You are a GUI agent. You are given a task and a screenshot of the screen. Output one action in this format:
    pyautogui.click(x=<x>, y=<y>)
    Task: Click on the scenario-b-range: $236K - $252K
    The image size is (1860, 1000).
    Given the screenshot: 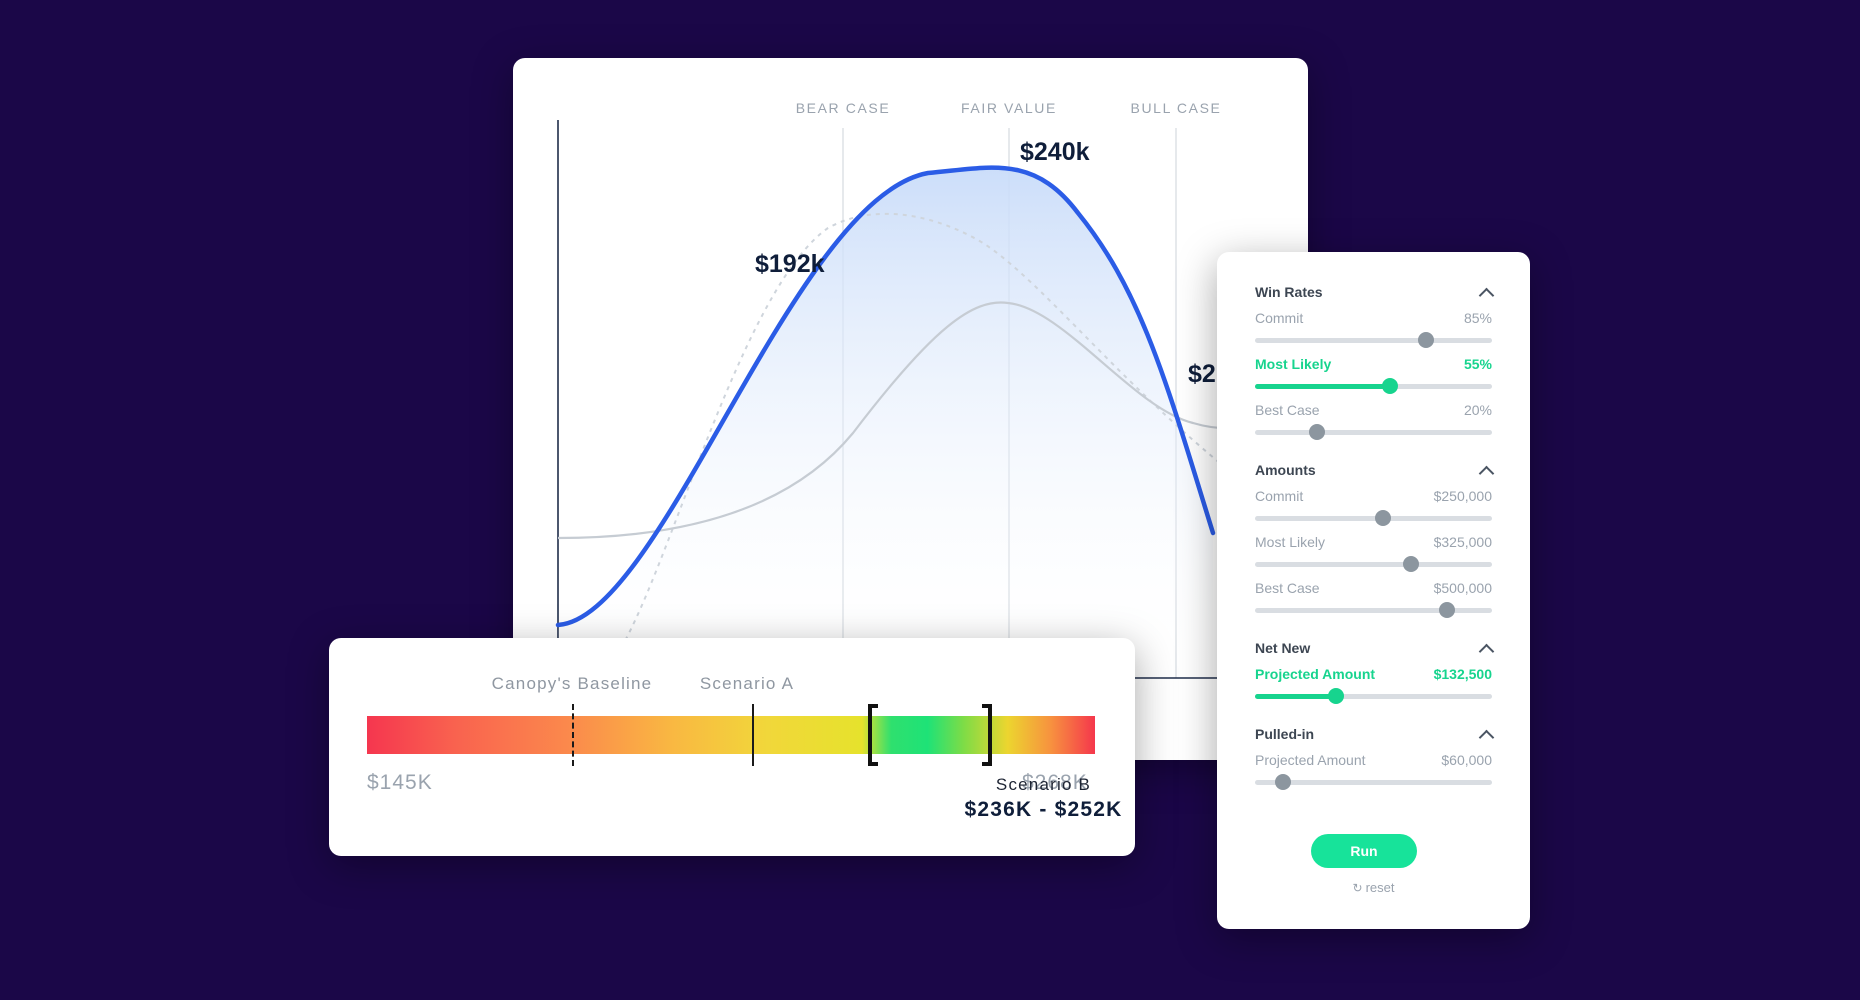 What is the action you would take?
    pyautogui.click(x=1043, y=809)
    